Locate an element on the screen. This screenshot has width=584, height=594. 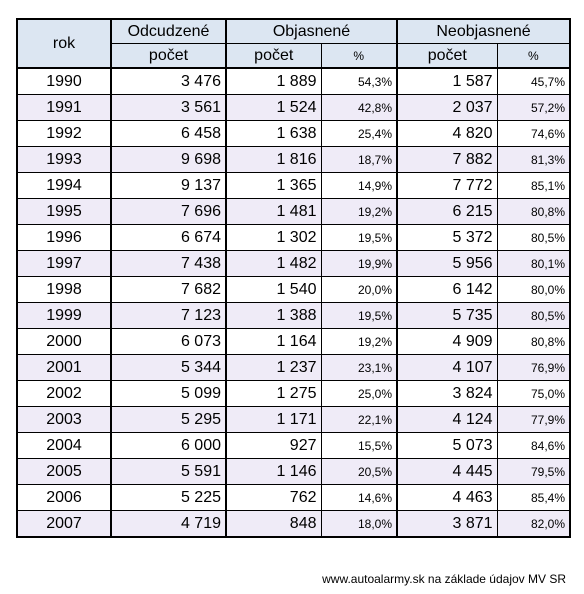
value-cell: 5 956 is located at coordinates (447, 263).